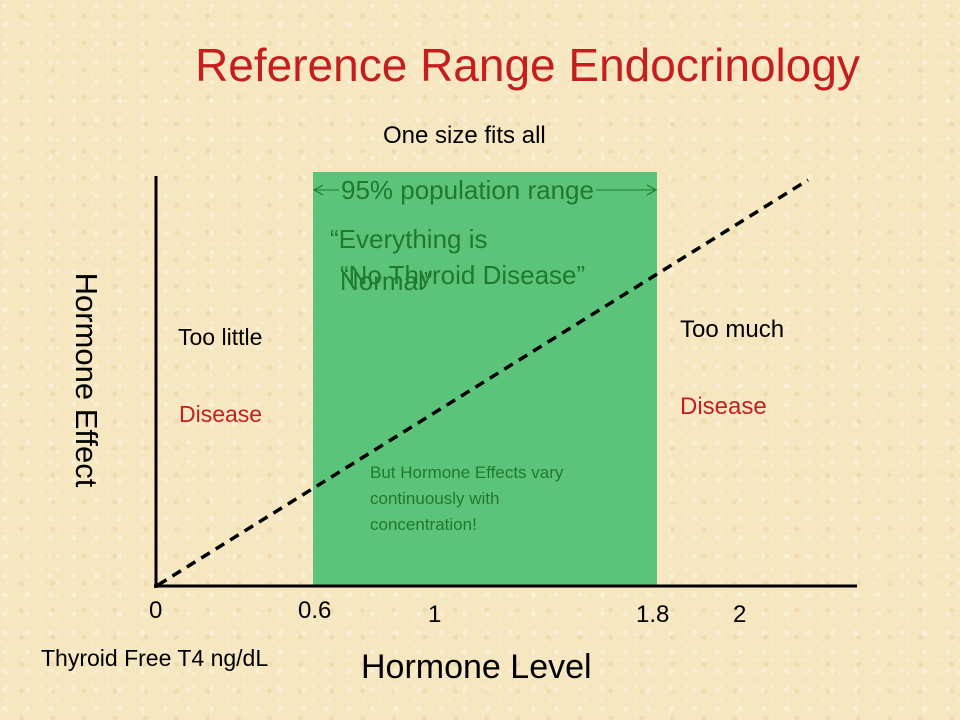  Describe the element at coordinates (386, 281) in the screenshot. I see `everything-normal-line2: Normal”` at that location.